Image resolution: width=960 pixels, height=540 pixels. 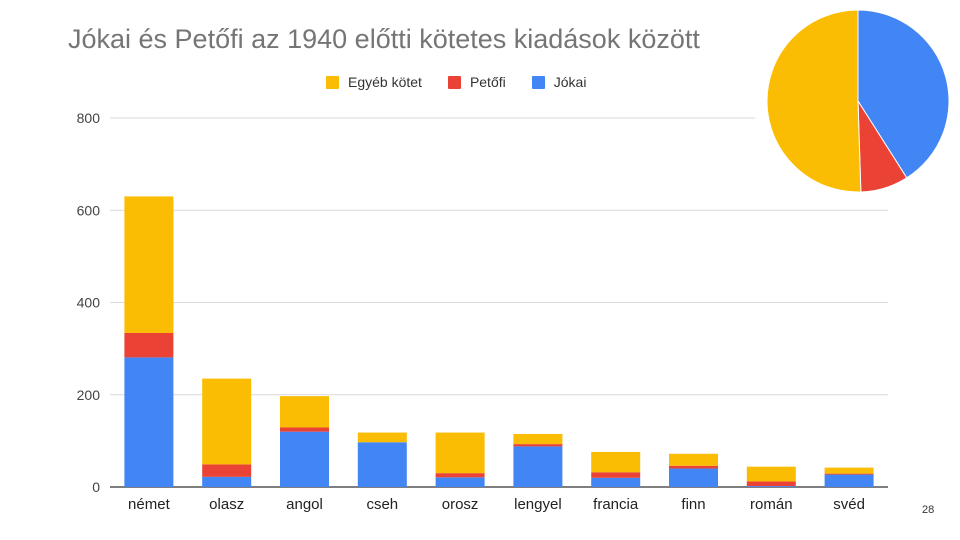 I want to click on legend-label-egyeb: Egyéb kötet, so click(x=385, y=82).